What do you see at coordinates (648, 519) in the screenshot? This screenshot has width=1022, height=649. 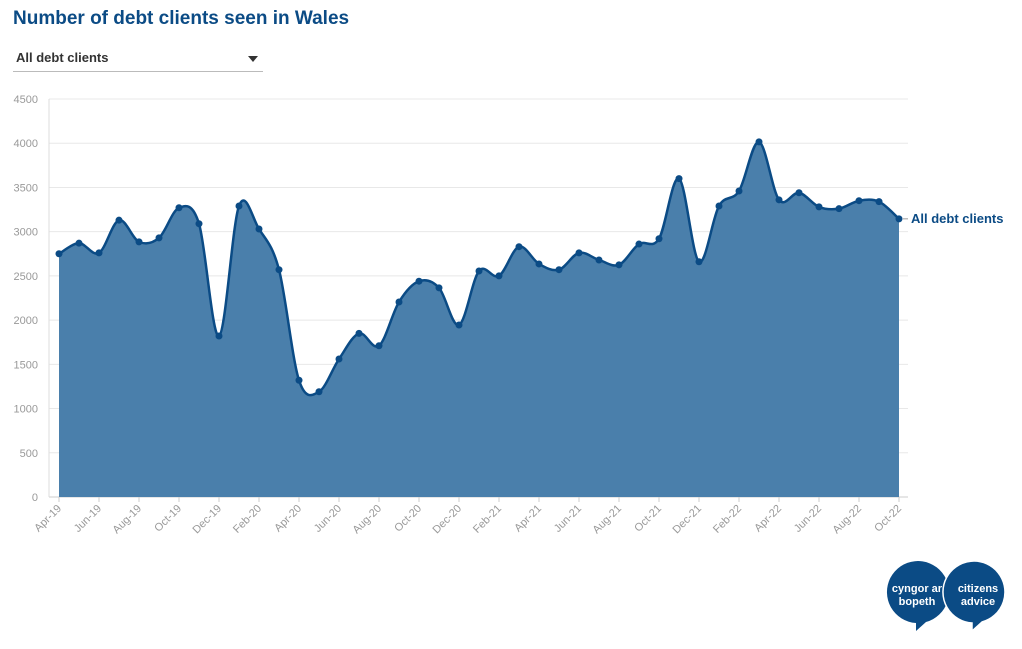 I see `x-tick-label: Oct-21` at bounding box center [648, 519].